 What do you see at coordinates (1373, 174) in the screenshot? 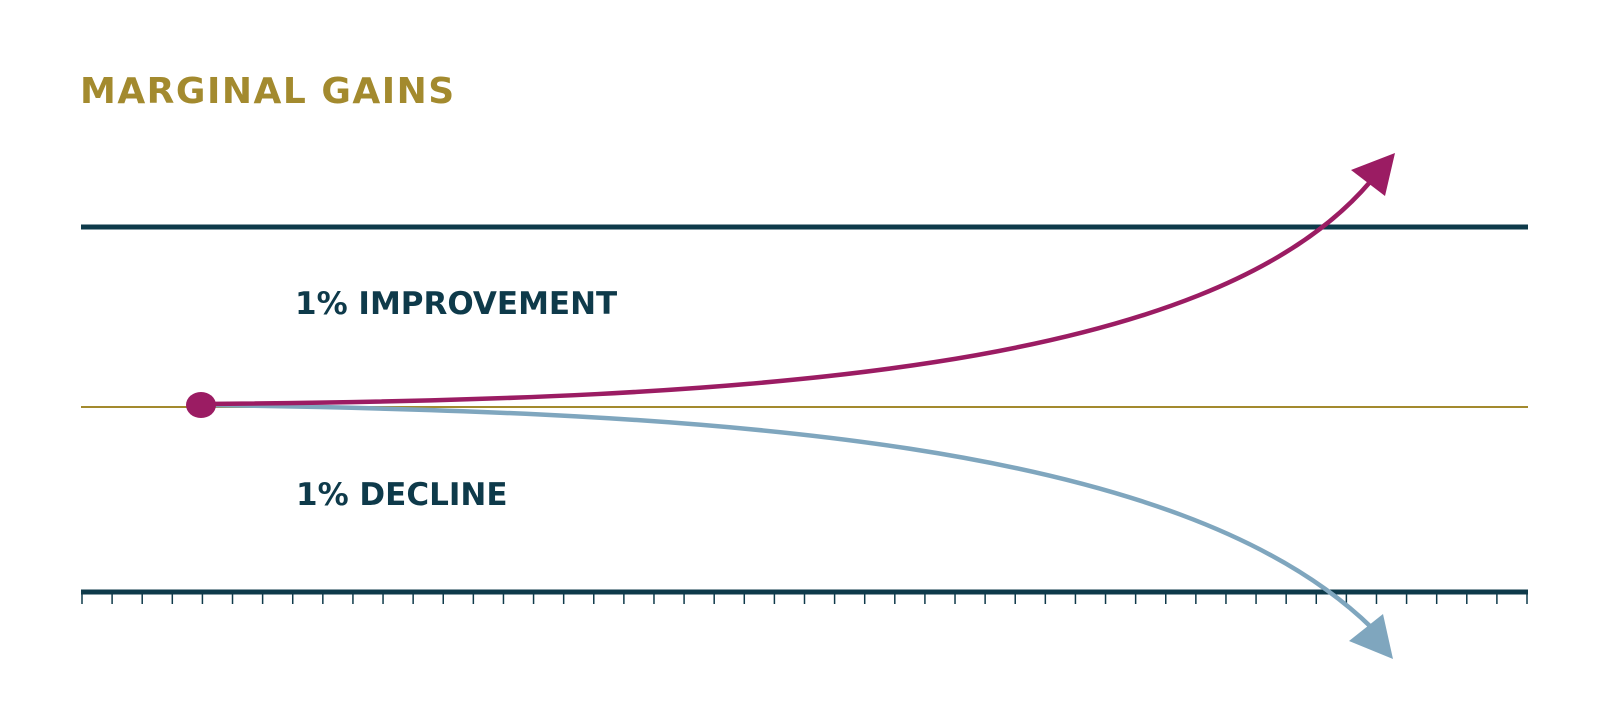
I see `improvement-arrowhead` at bounding box center [1373, 174].